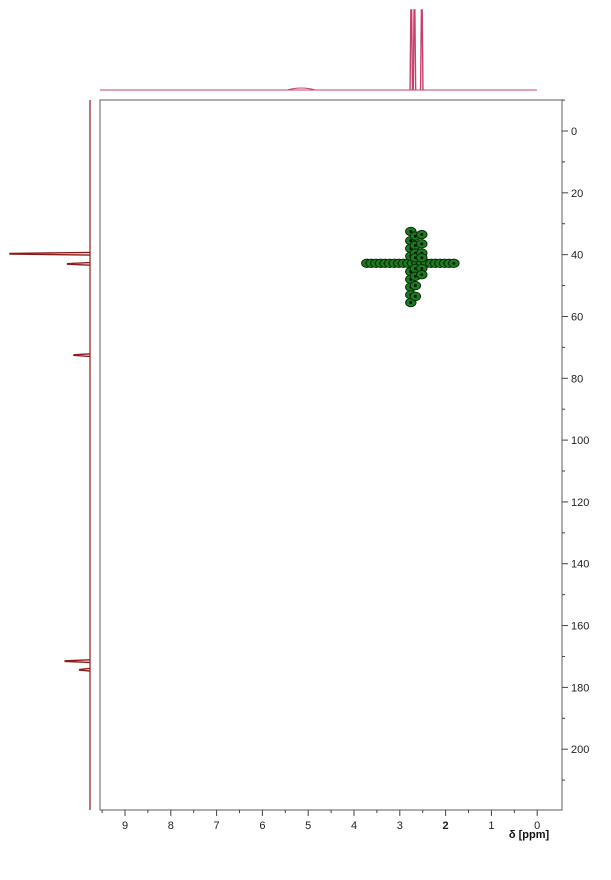 The height and width of the screenshot is (880, 611). What do you see at coordinates (580, 441) in the screenshot?
I see `y-tick-label: 100` at bounding box center [580, 441].